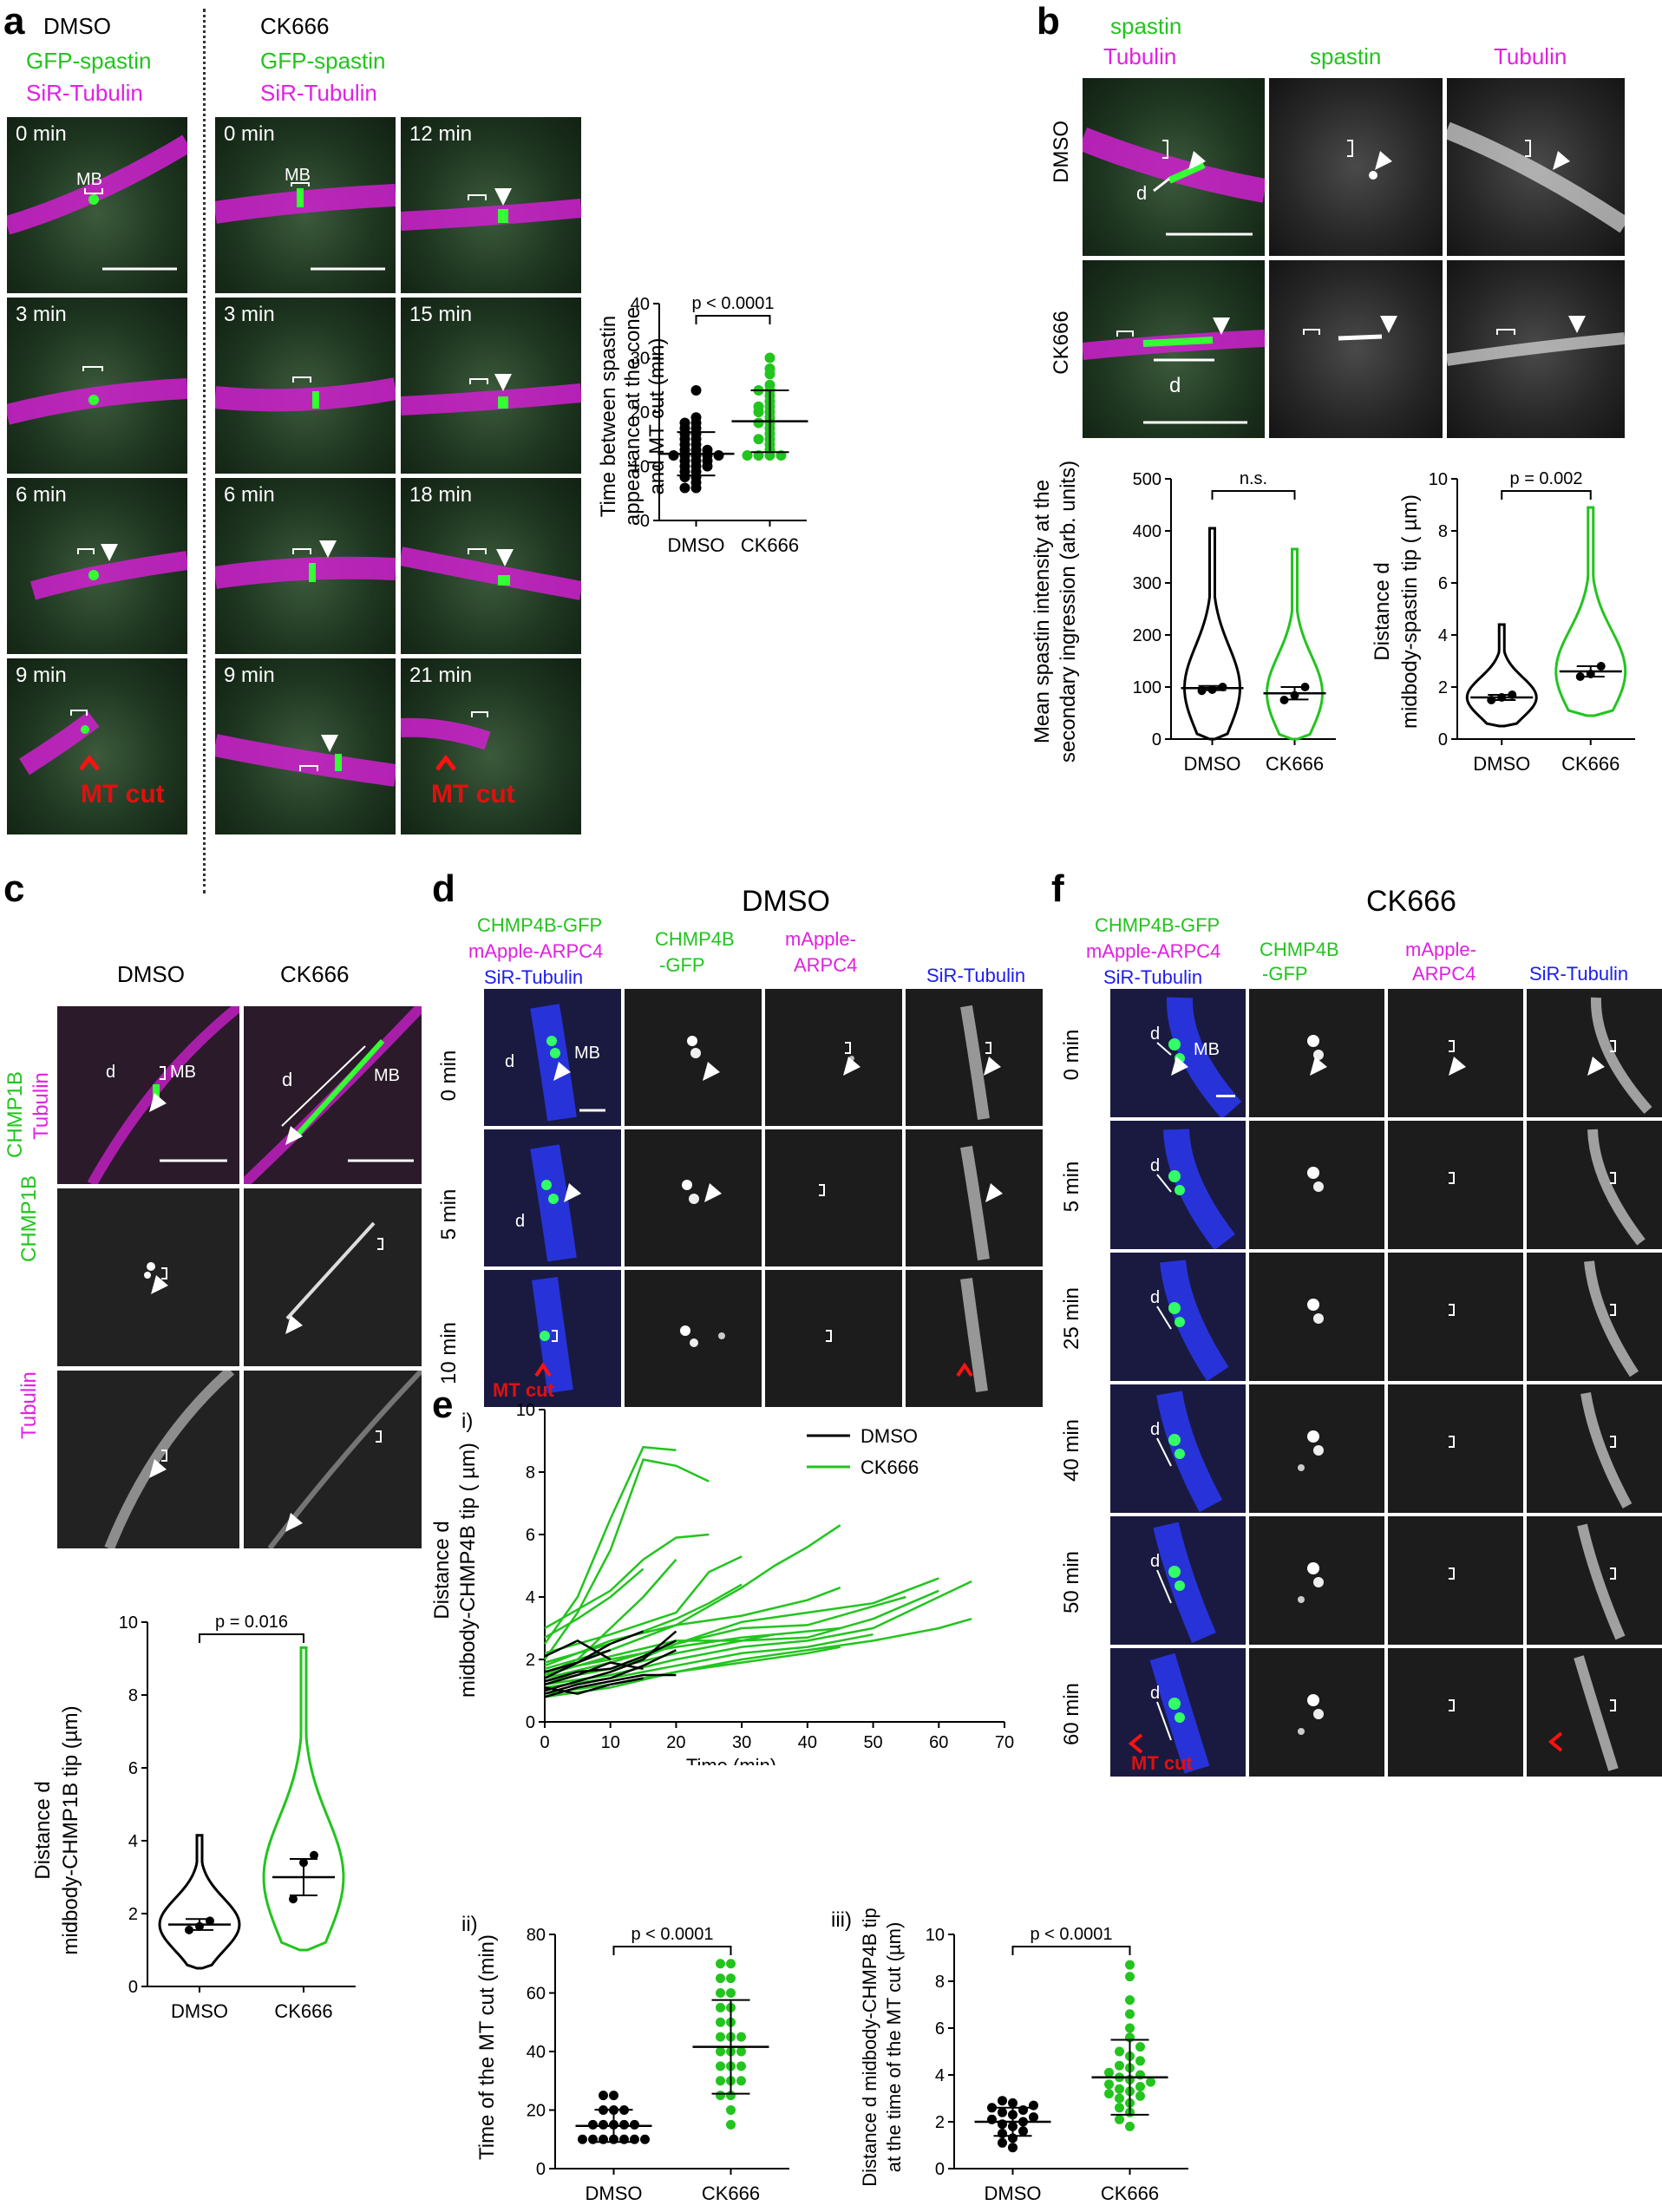 This screenshot has width=1662, height=2212. I want to click on panel-f-r5-tubulin, so click(1594, 1712).